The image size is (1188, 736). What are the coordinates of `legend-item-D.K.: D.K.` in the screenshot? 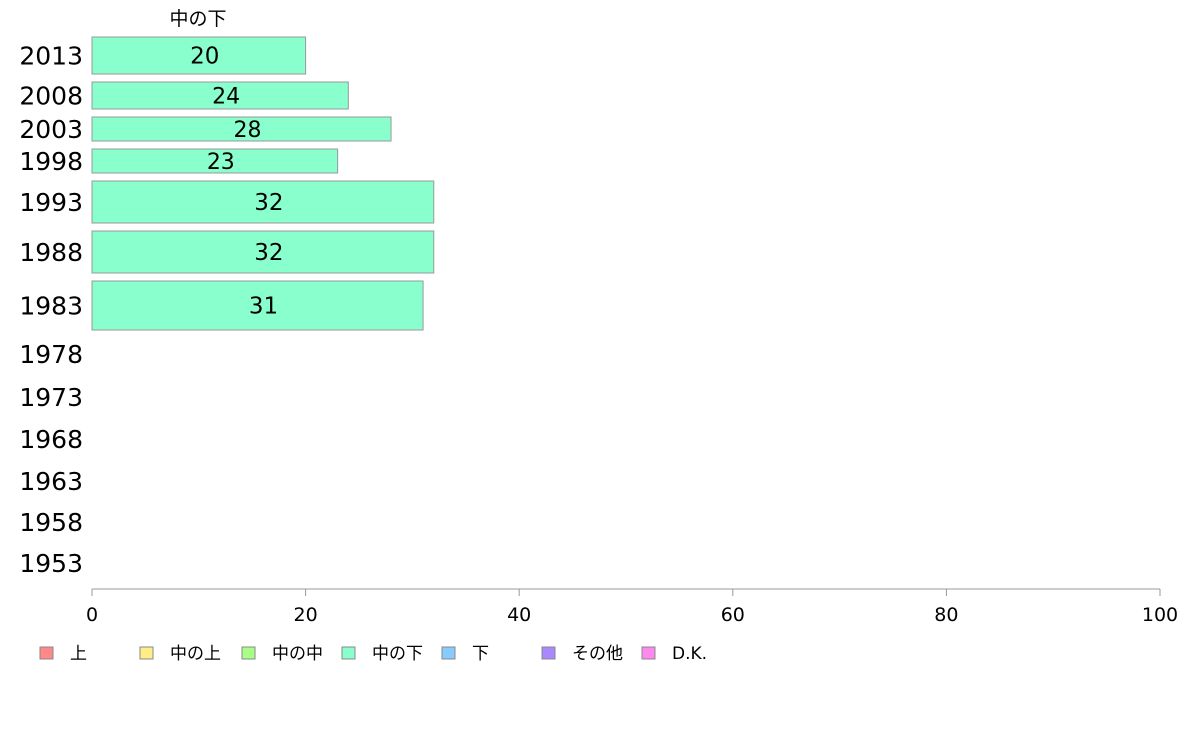 It's located at (674, 654).